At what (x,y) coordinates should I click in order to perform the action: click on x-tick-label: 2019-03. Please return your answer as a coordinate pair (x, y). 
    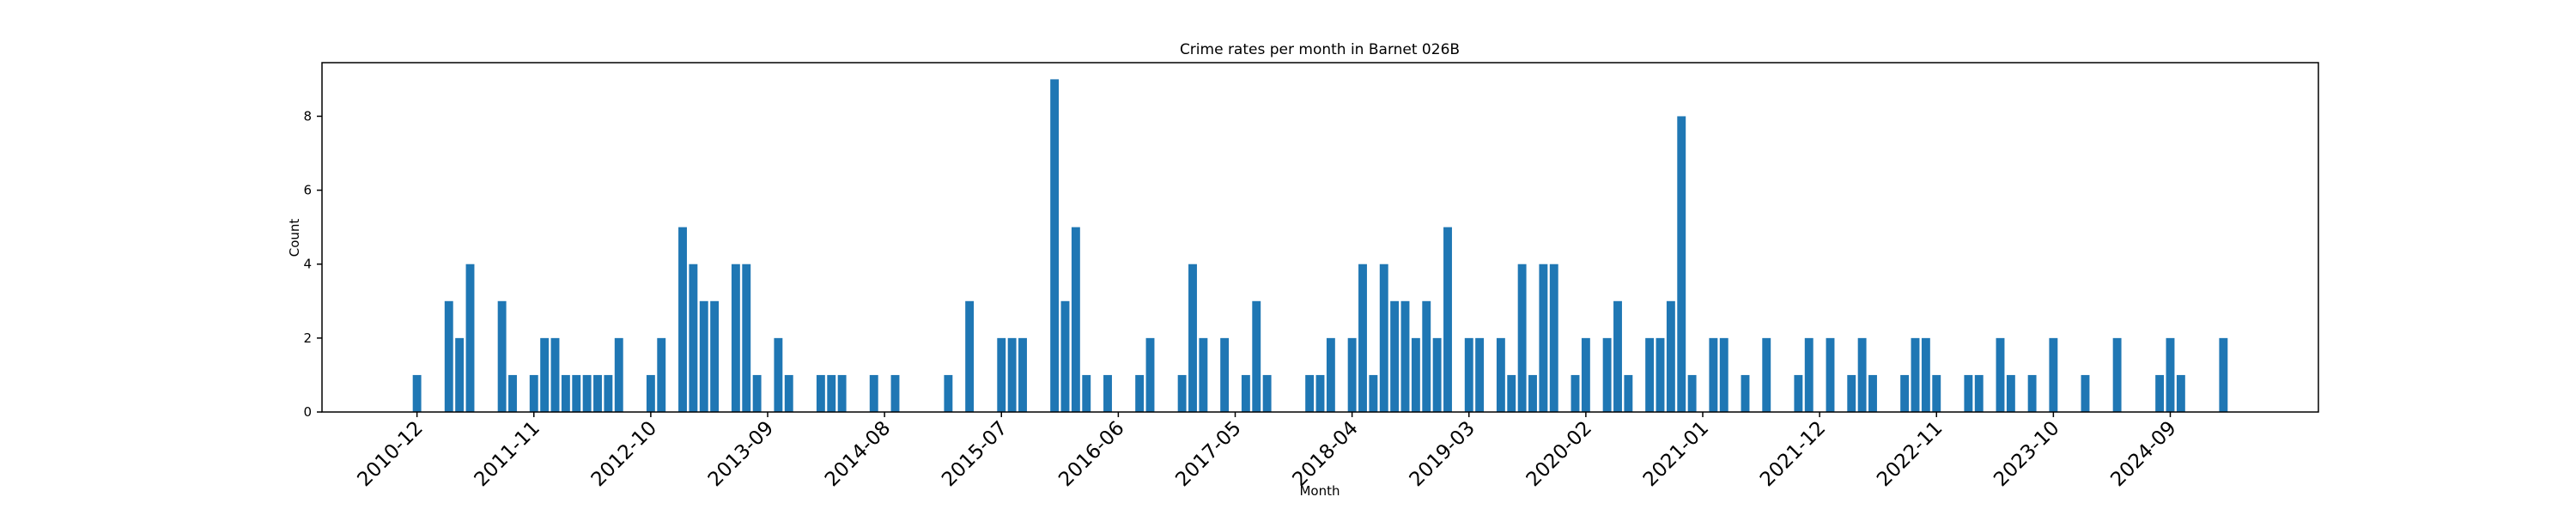
    Looking at the image, I should click on (1442, 454).